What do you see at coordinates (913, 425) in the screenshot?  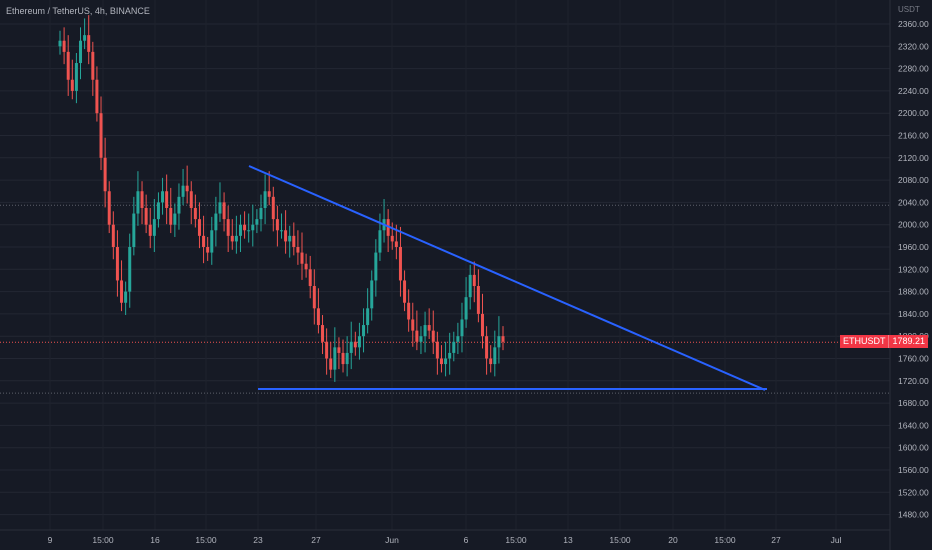 I see `y-tick-label: 1640.00` at bounding box center [913, 425].